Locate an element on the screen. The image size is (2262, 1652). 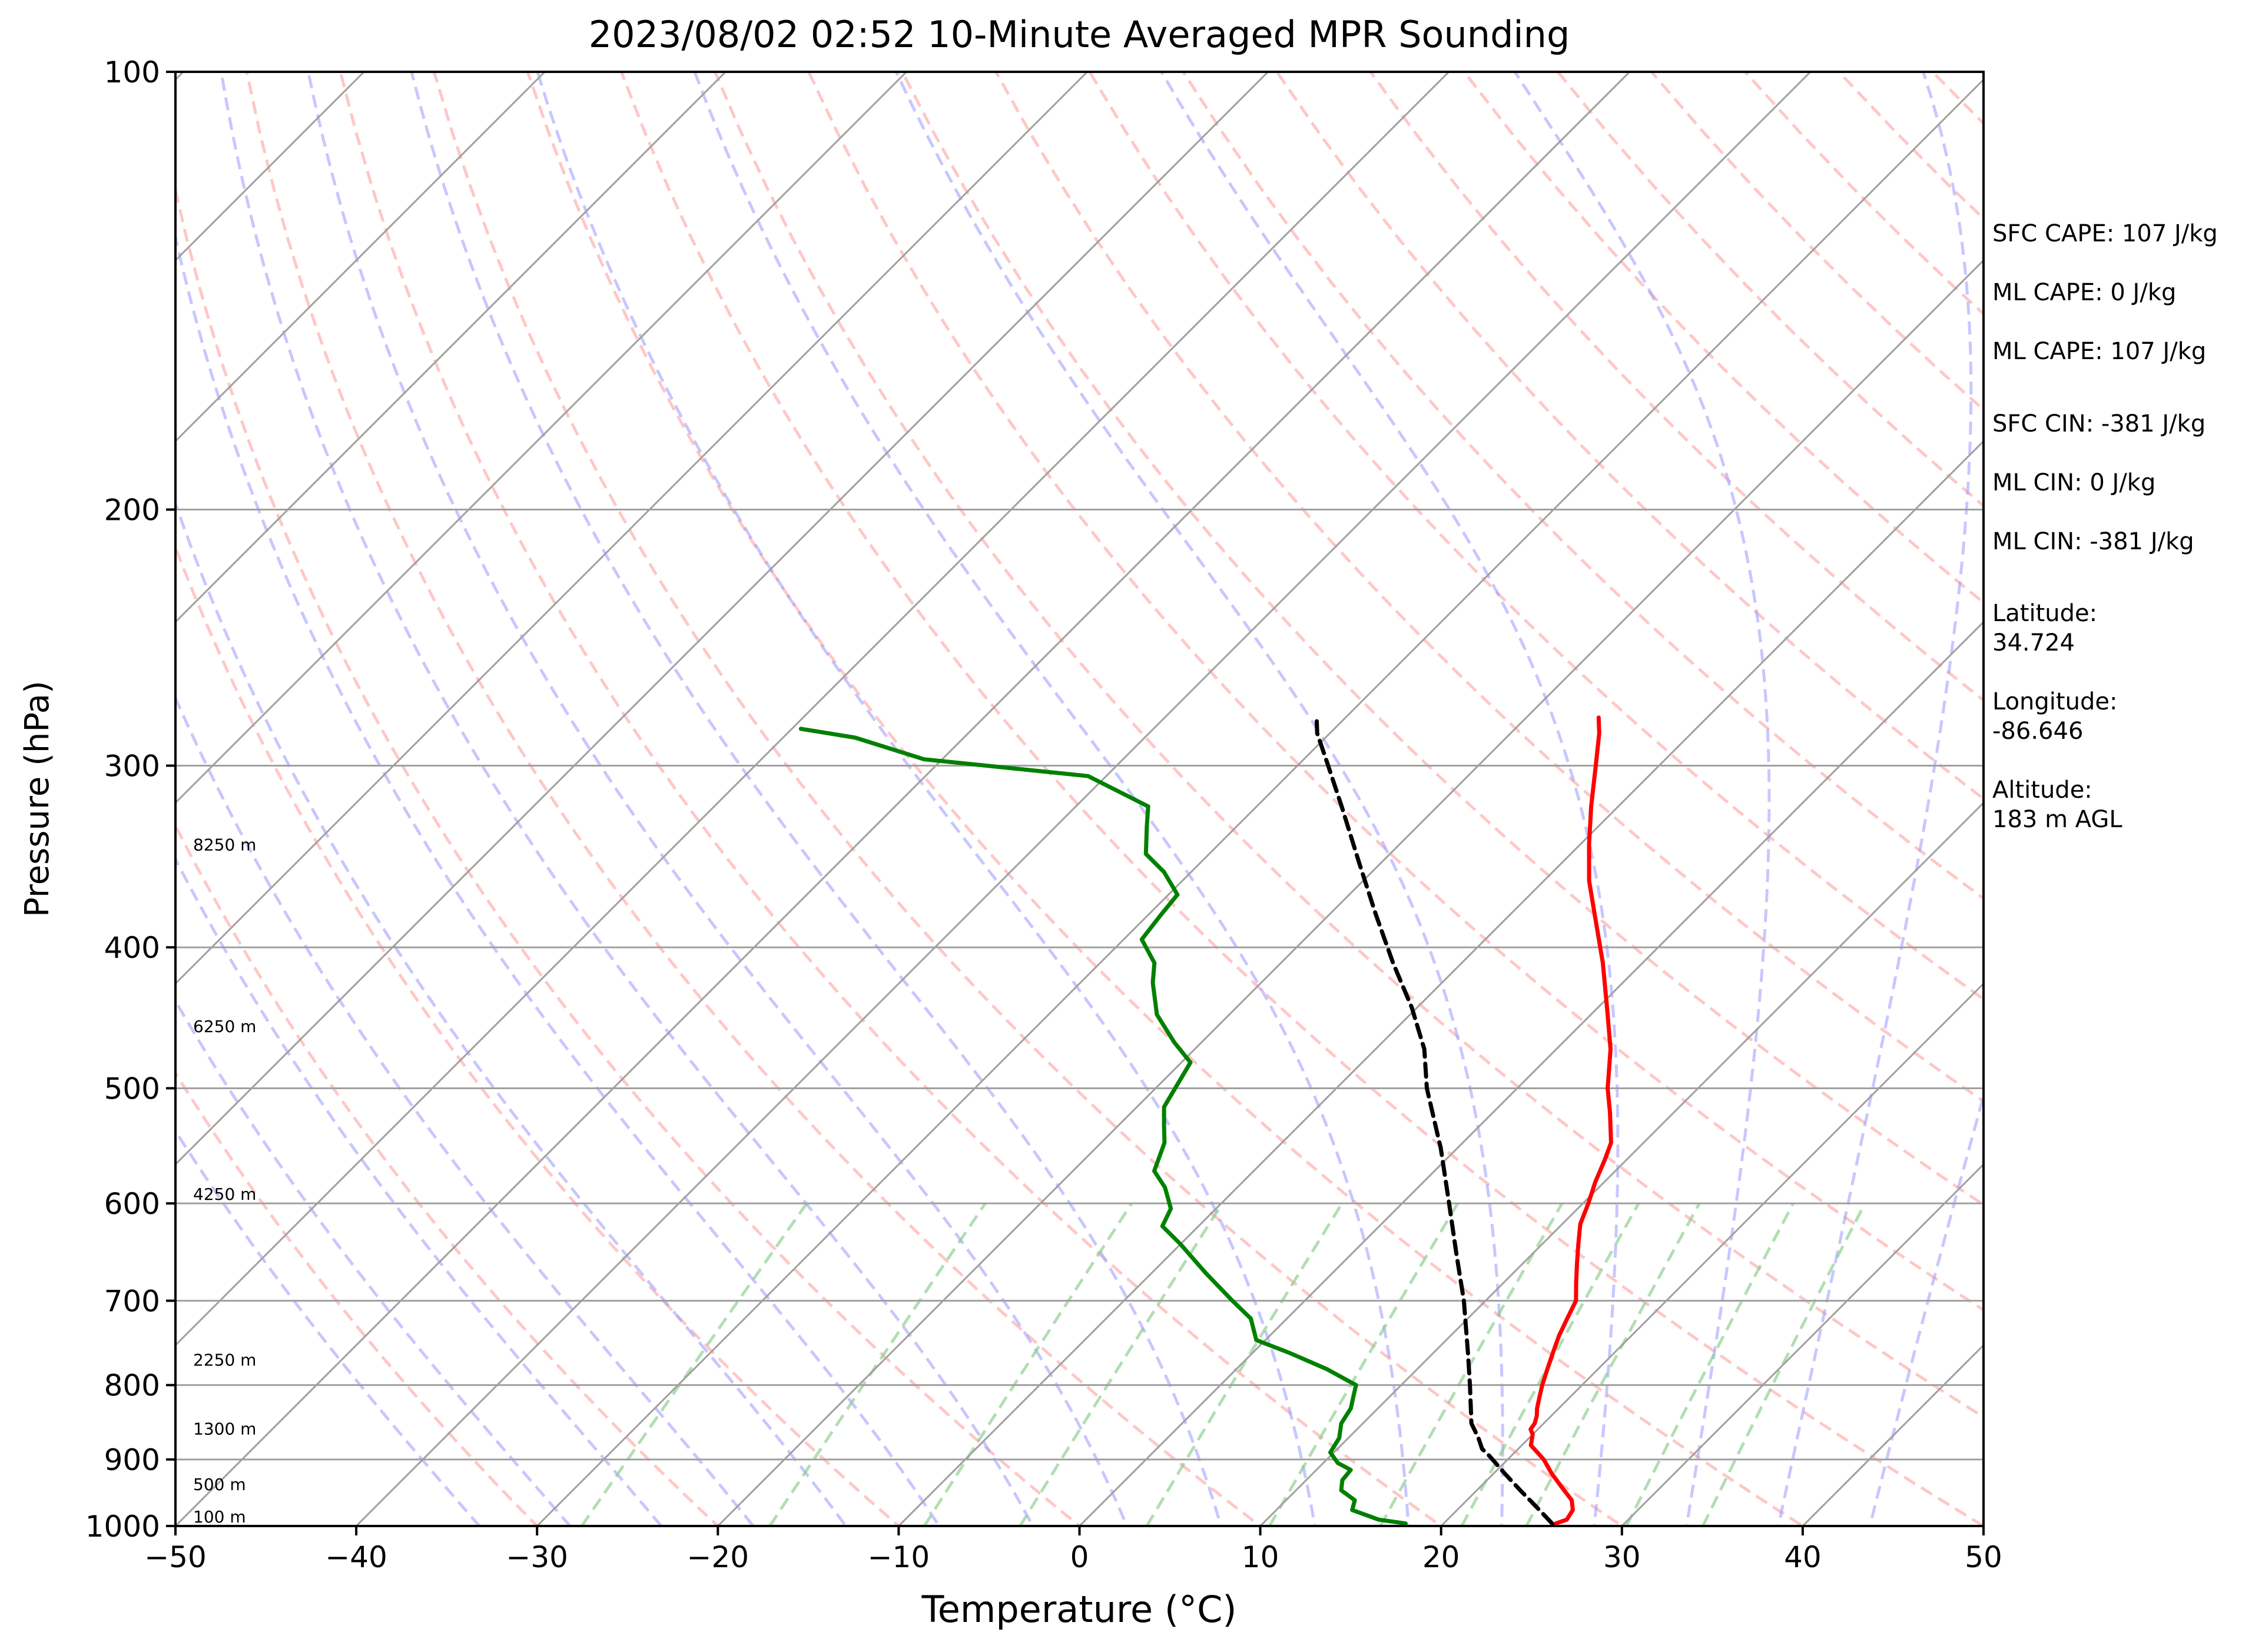
annotation-altitude-label: Altitude: is located at coordinates (2042, 790).